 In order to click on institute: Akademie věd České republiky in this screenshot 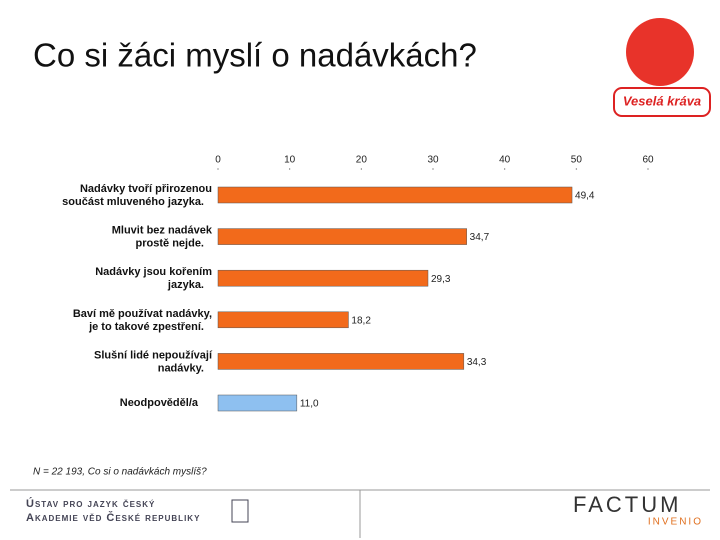, I will do `click(113, 517)`.